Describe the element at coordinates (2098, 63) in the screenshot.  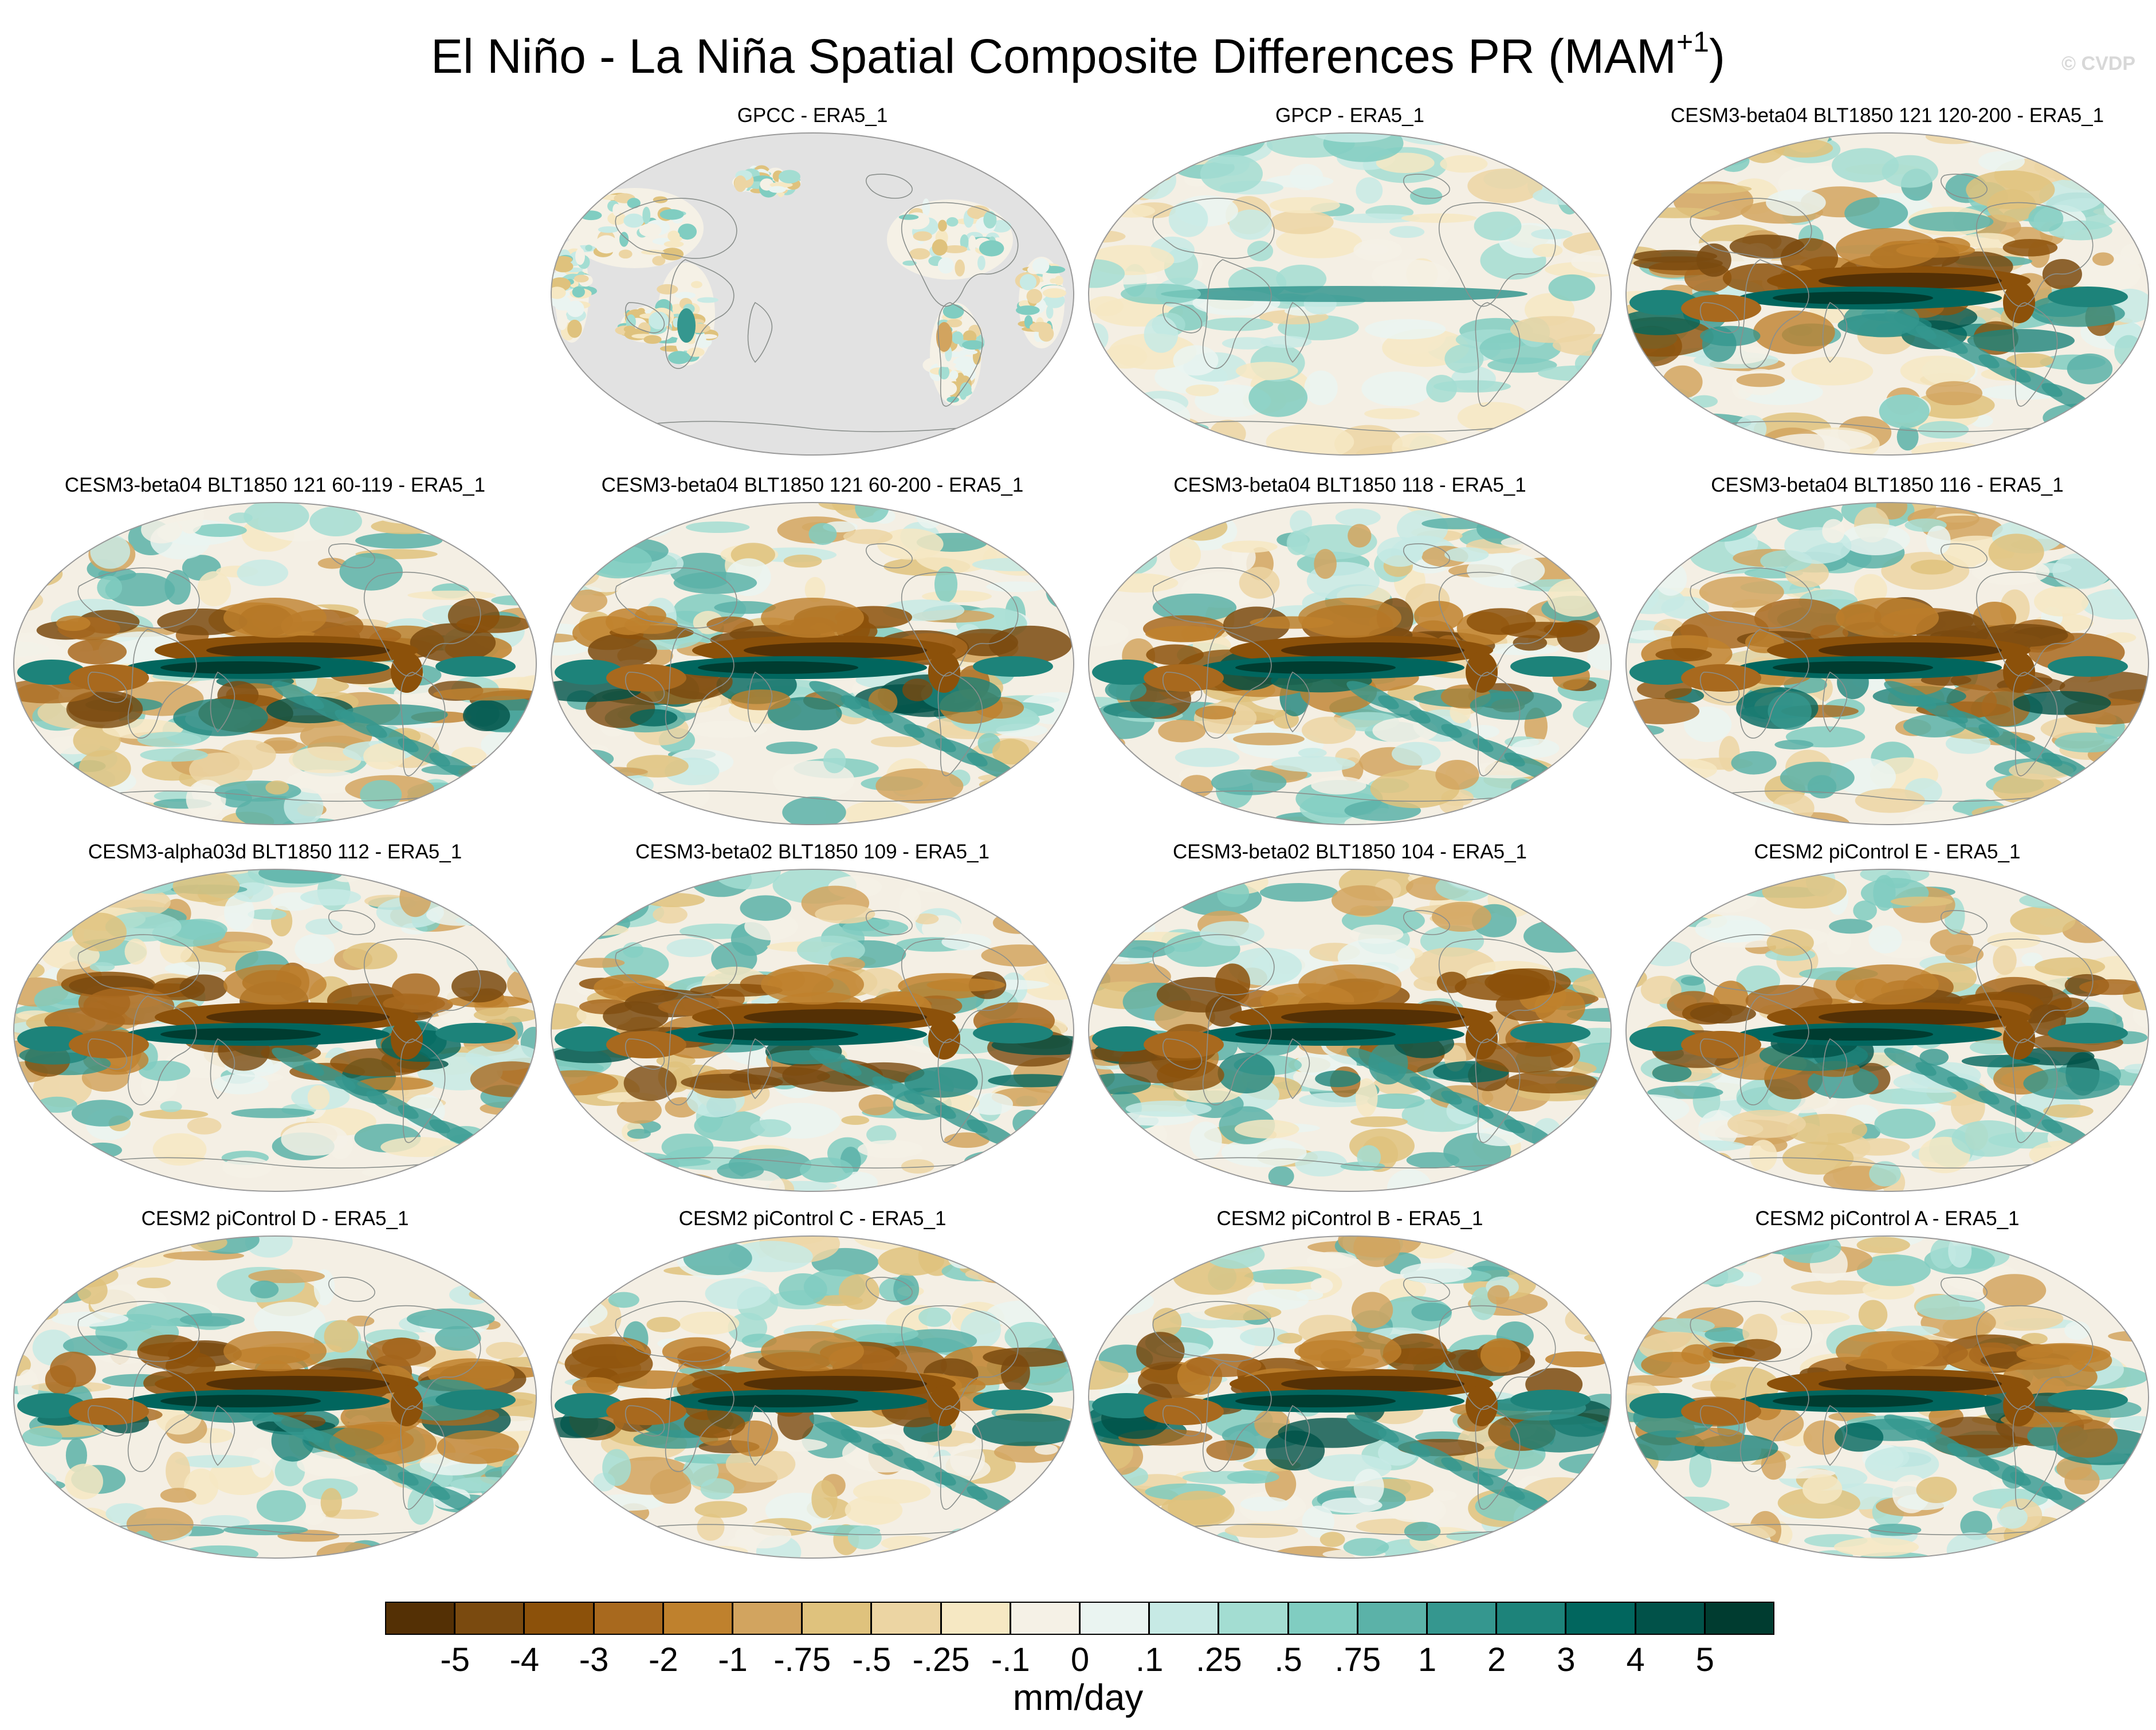
I see `cvdp-watermark: © CVDP` at that location.